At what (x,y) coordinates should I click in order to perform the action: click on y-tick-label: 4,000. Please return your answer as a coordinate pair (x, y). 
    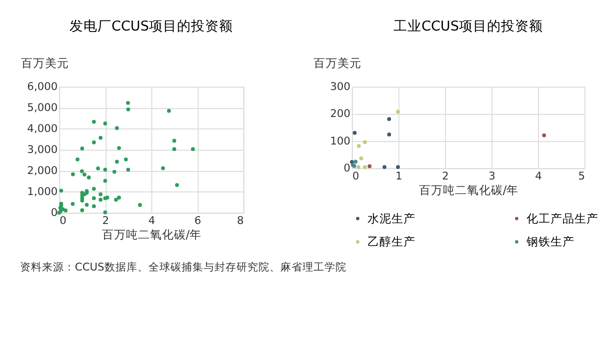
    Looking at the image, I should click on (42, 129).